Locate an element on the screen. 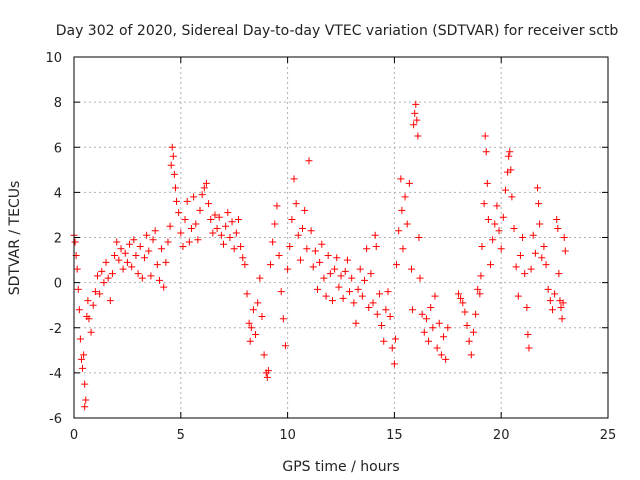  x-tick-label: 5 is located at coordinates (181, 435).